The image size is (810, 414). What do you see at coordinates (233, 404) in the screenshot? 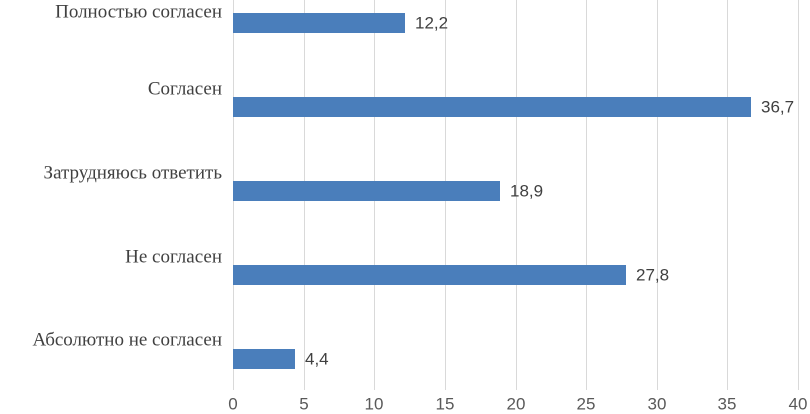
I see `x-axis-tick-label: 0` at bounding box center [233, 404].